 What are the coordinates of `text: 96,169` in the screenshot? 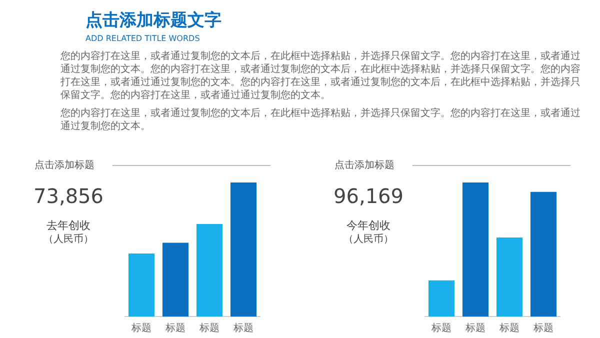 It's located at (369, 196).